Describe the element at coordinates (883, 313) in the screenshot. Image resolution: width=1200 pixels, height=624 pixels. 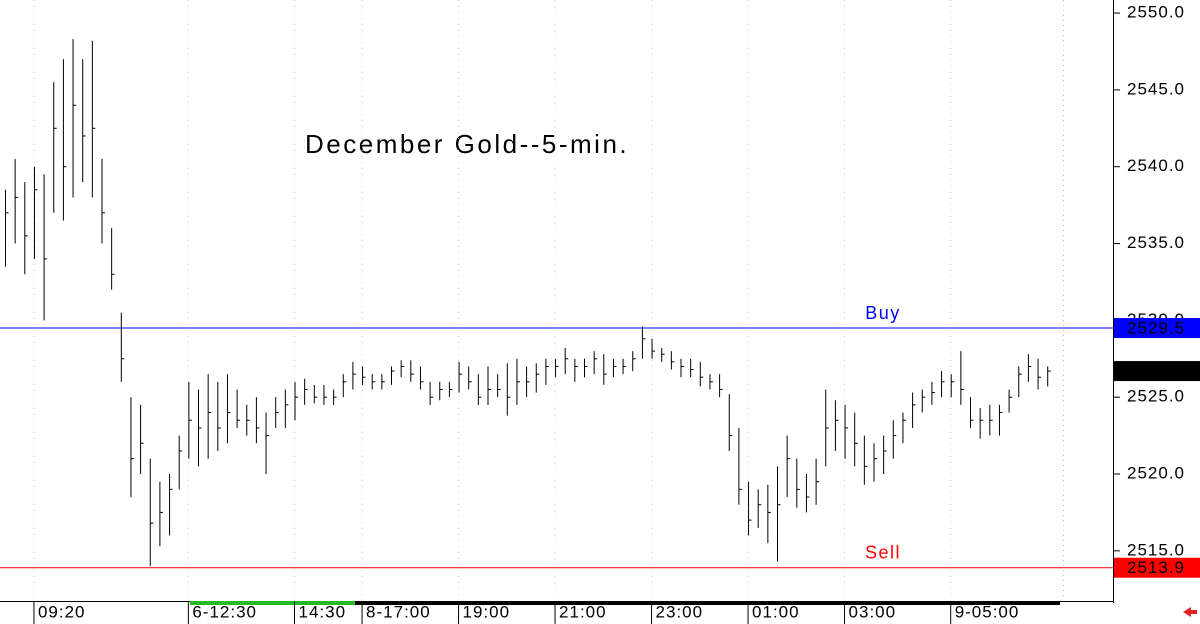
I see `level-label: Buy` at that location.